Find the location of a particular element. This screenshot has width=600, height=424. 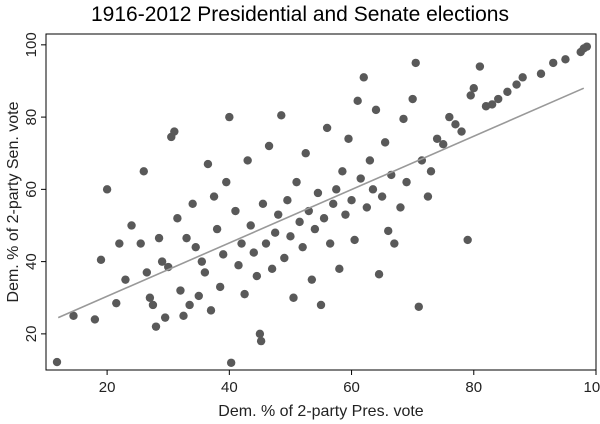

x-tick-label: 20 is located at coordinates (107, 387).